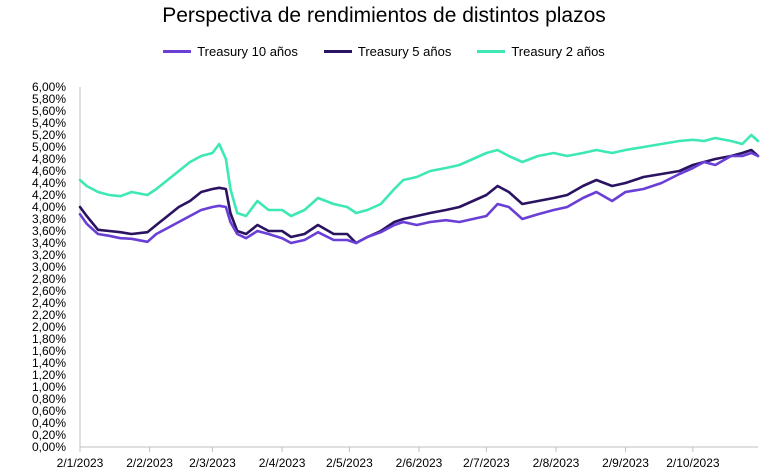 The image size is (768, 475). I want to click on x-tick-label: 2/1/2023, so click(80, 463).